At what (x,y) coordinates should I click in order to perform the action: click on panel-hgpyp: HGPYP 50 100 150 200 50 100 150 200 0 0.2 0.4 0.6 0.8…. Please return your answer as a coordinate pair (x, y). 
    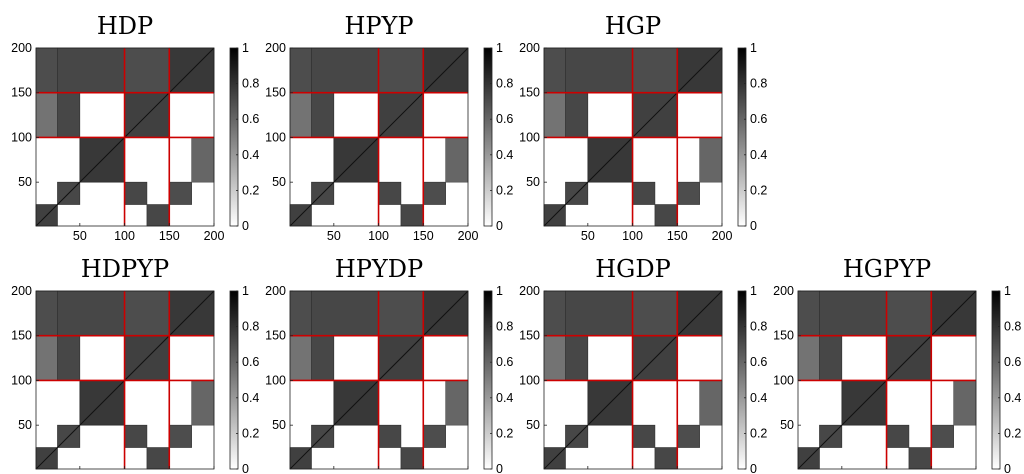
    Looking at the image, I should click on (897, 364).